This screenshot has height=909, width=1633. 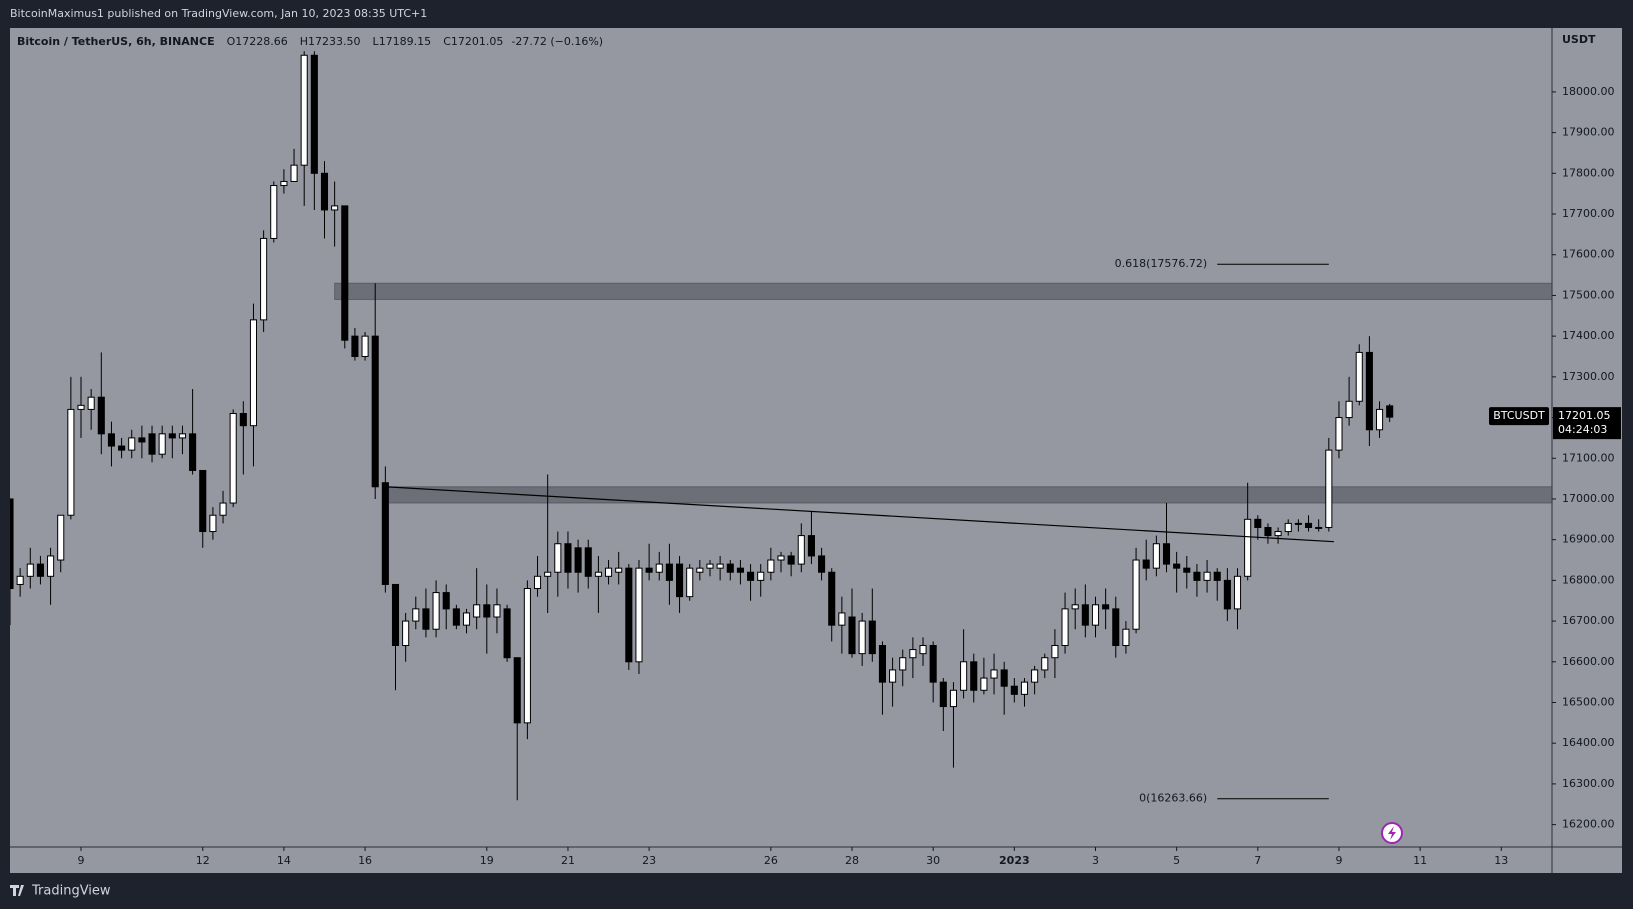 What do you see at coordinates (1588, 661) in the screenshot?
I see `y-tick-label: 16600.00` at bounding box center [1588, 661].